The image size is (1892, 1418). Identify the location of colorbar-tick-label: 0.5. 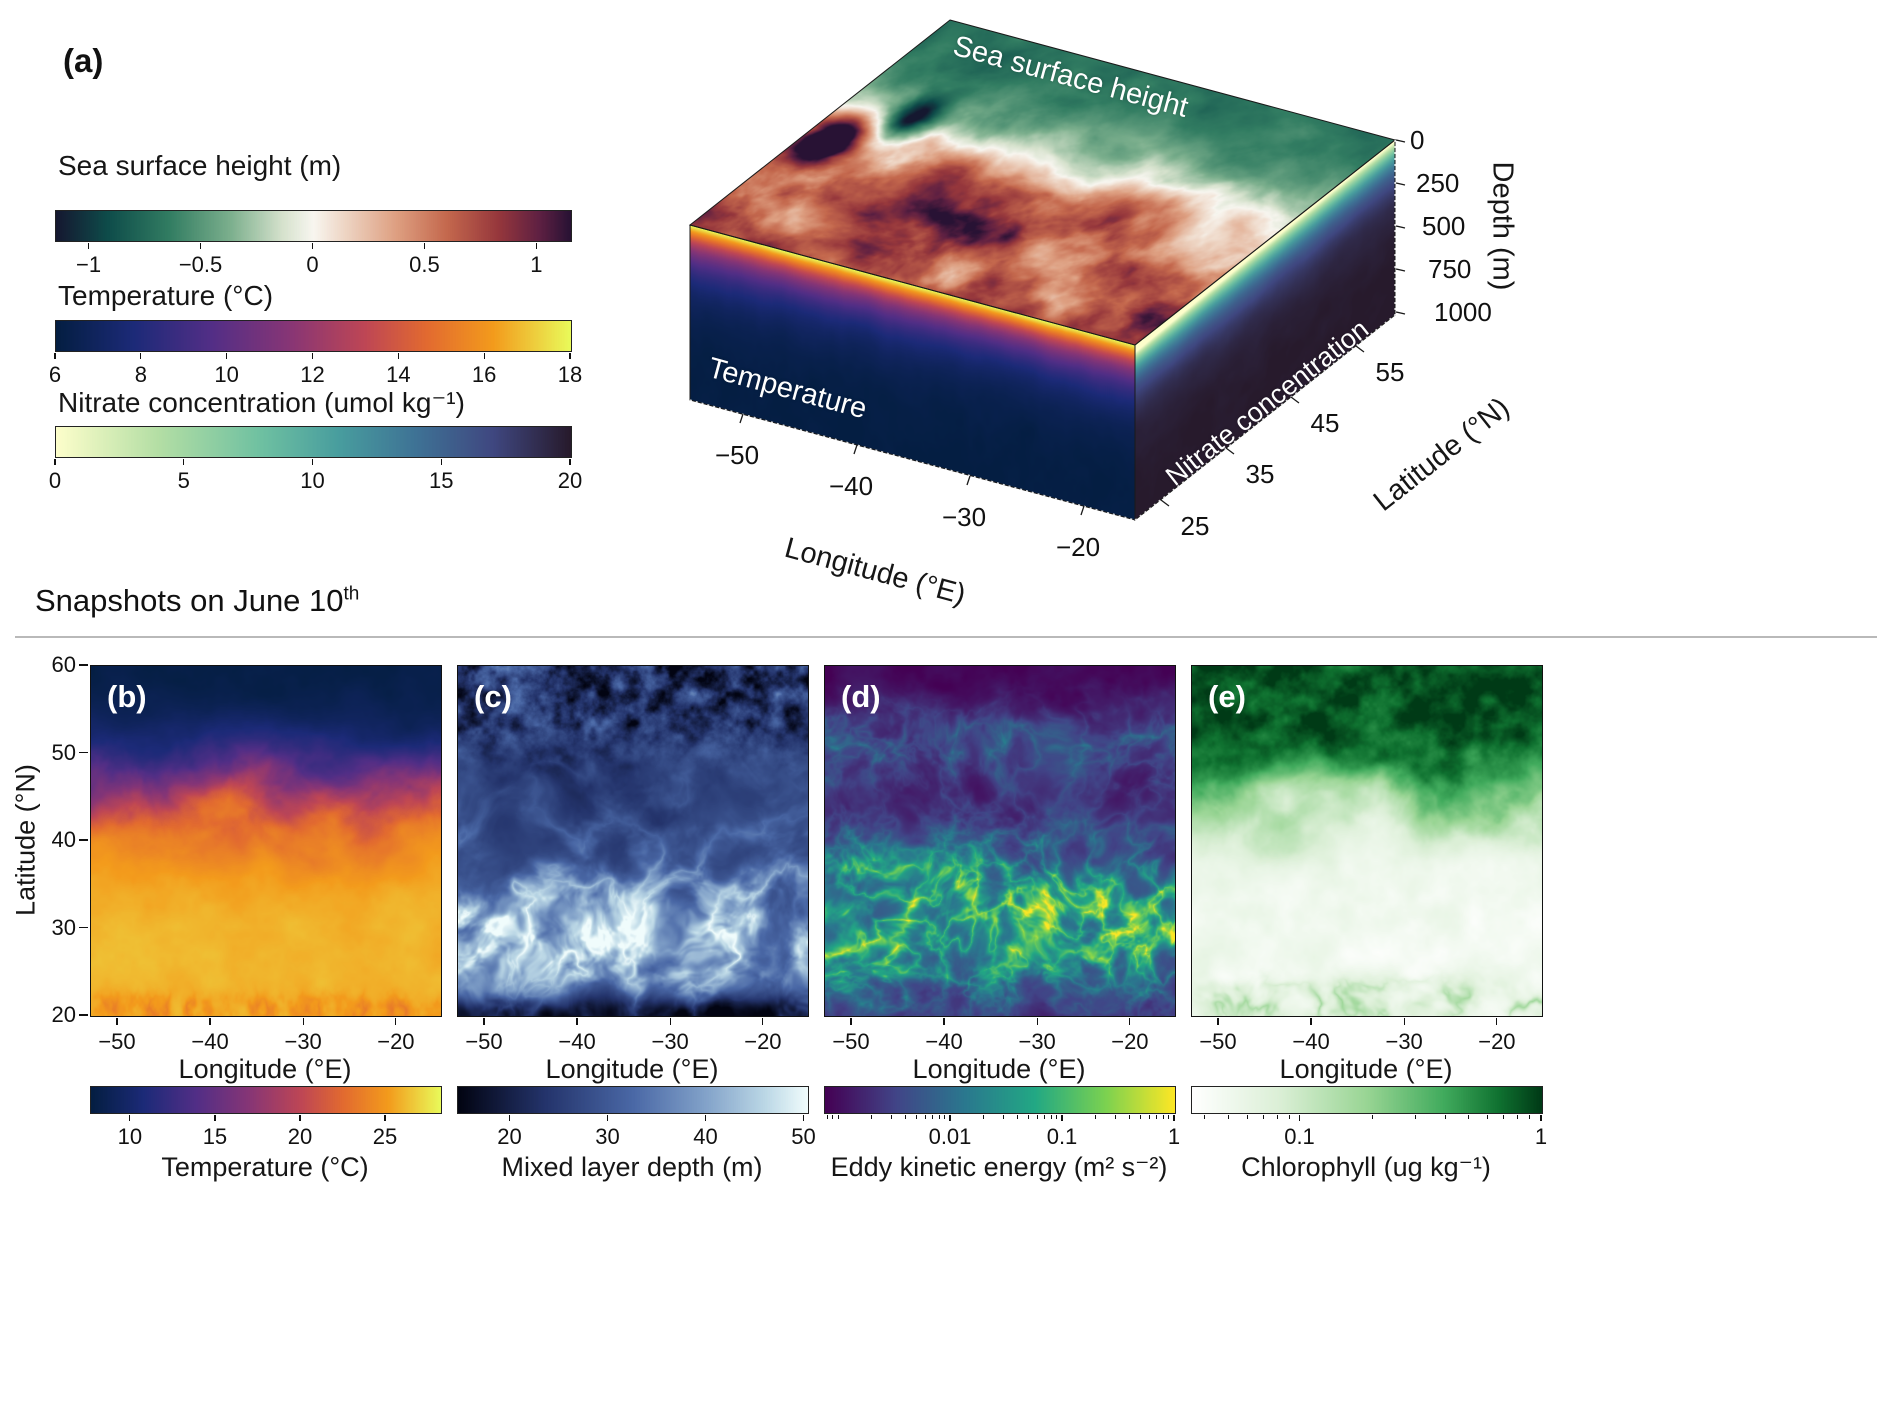
(424, 264).